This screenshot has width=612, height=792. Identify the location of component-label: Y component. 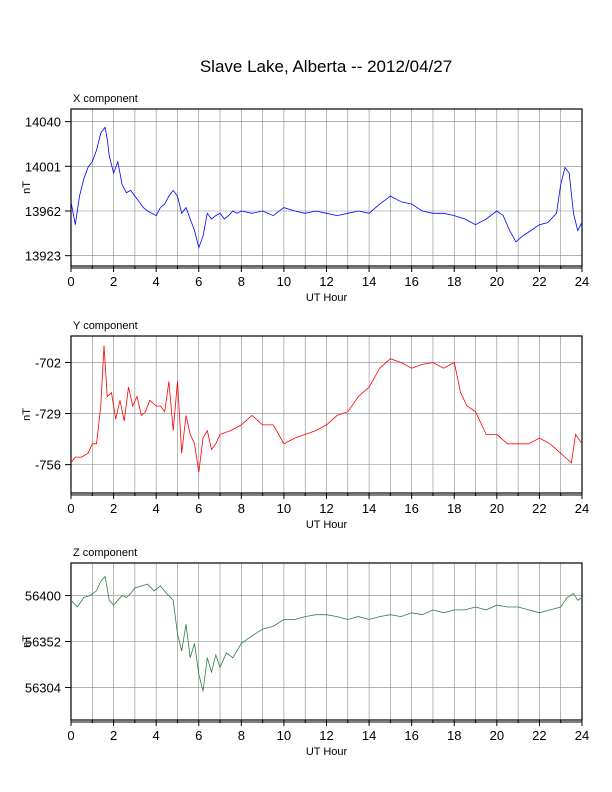
(105, 326).